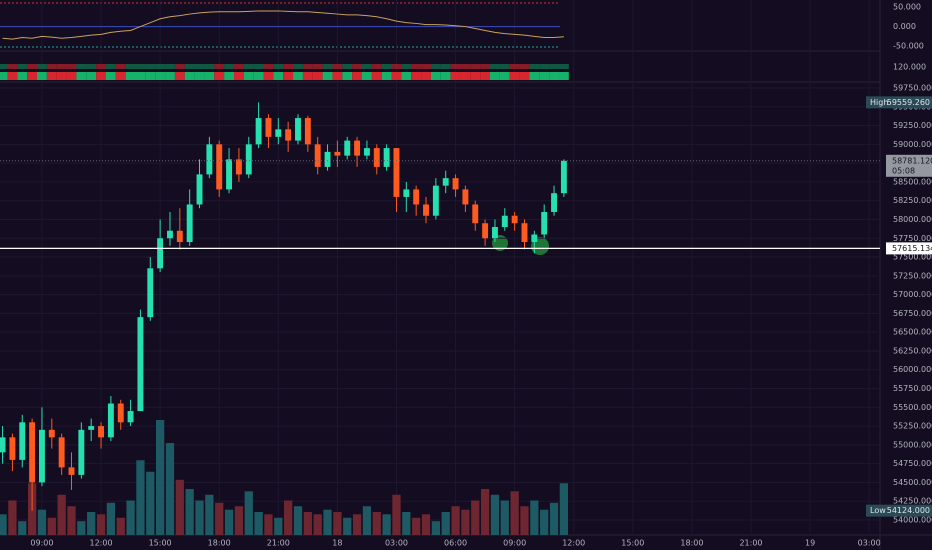  I want to click on x-tick-label: 12:00, so click(573, 543).